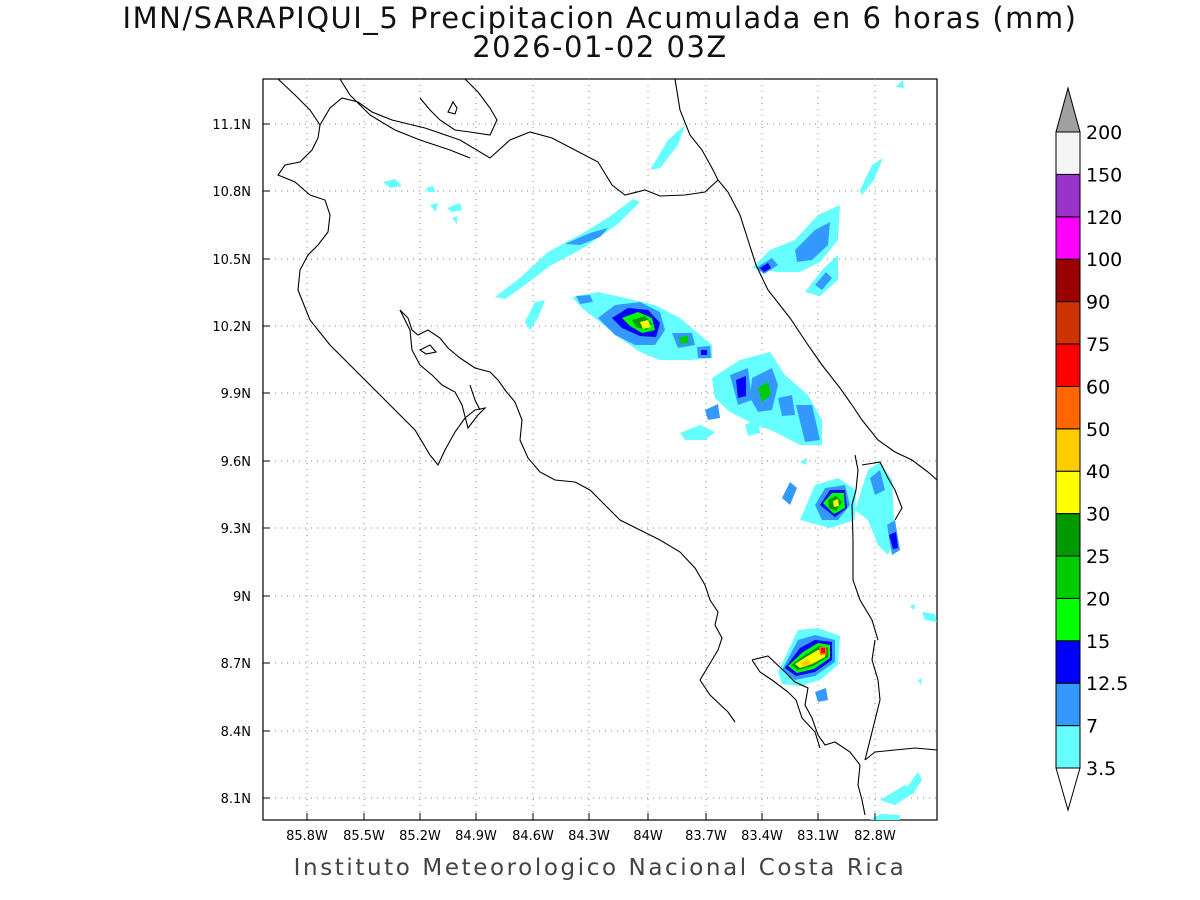  Describe the element at coordinates (382, 273) in the screenshot. I see `coastline-pacific` at that location.